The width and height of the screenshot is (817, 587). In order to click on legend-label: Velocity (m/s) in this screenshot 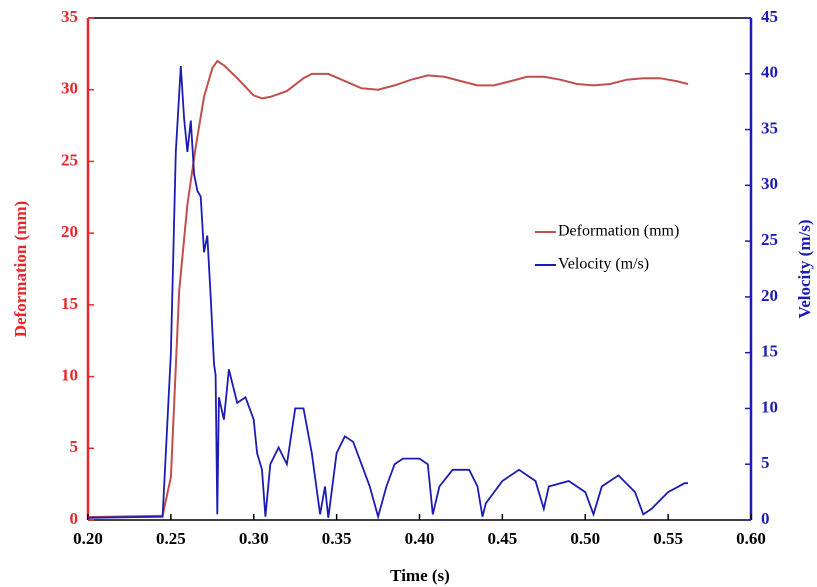, I will do `click(603, 264)`.